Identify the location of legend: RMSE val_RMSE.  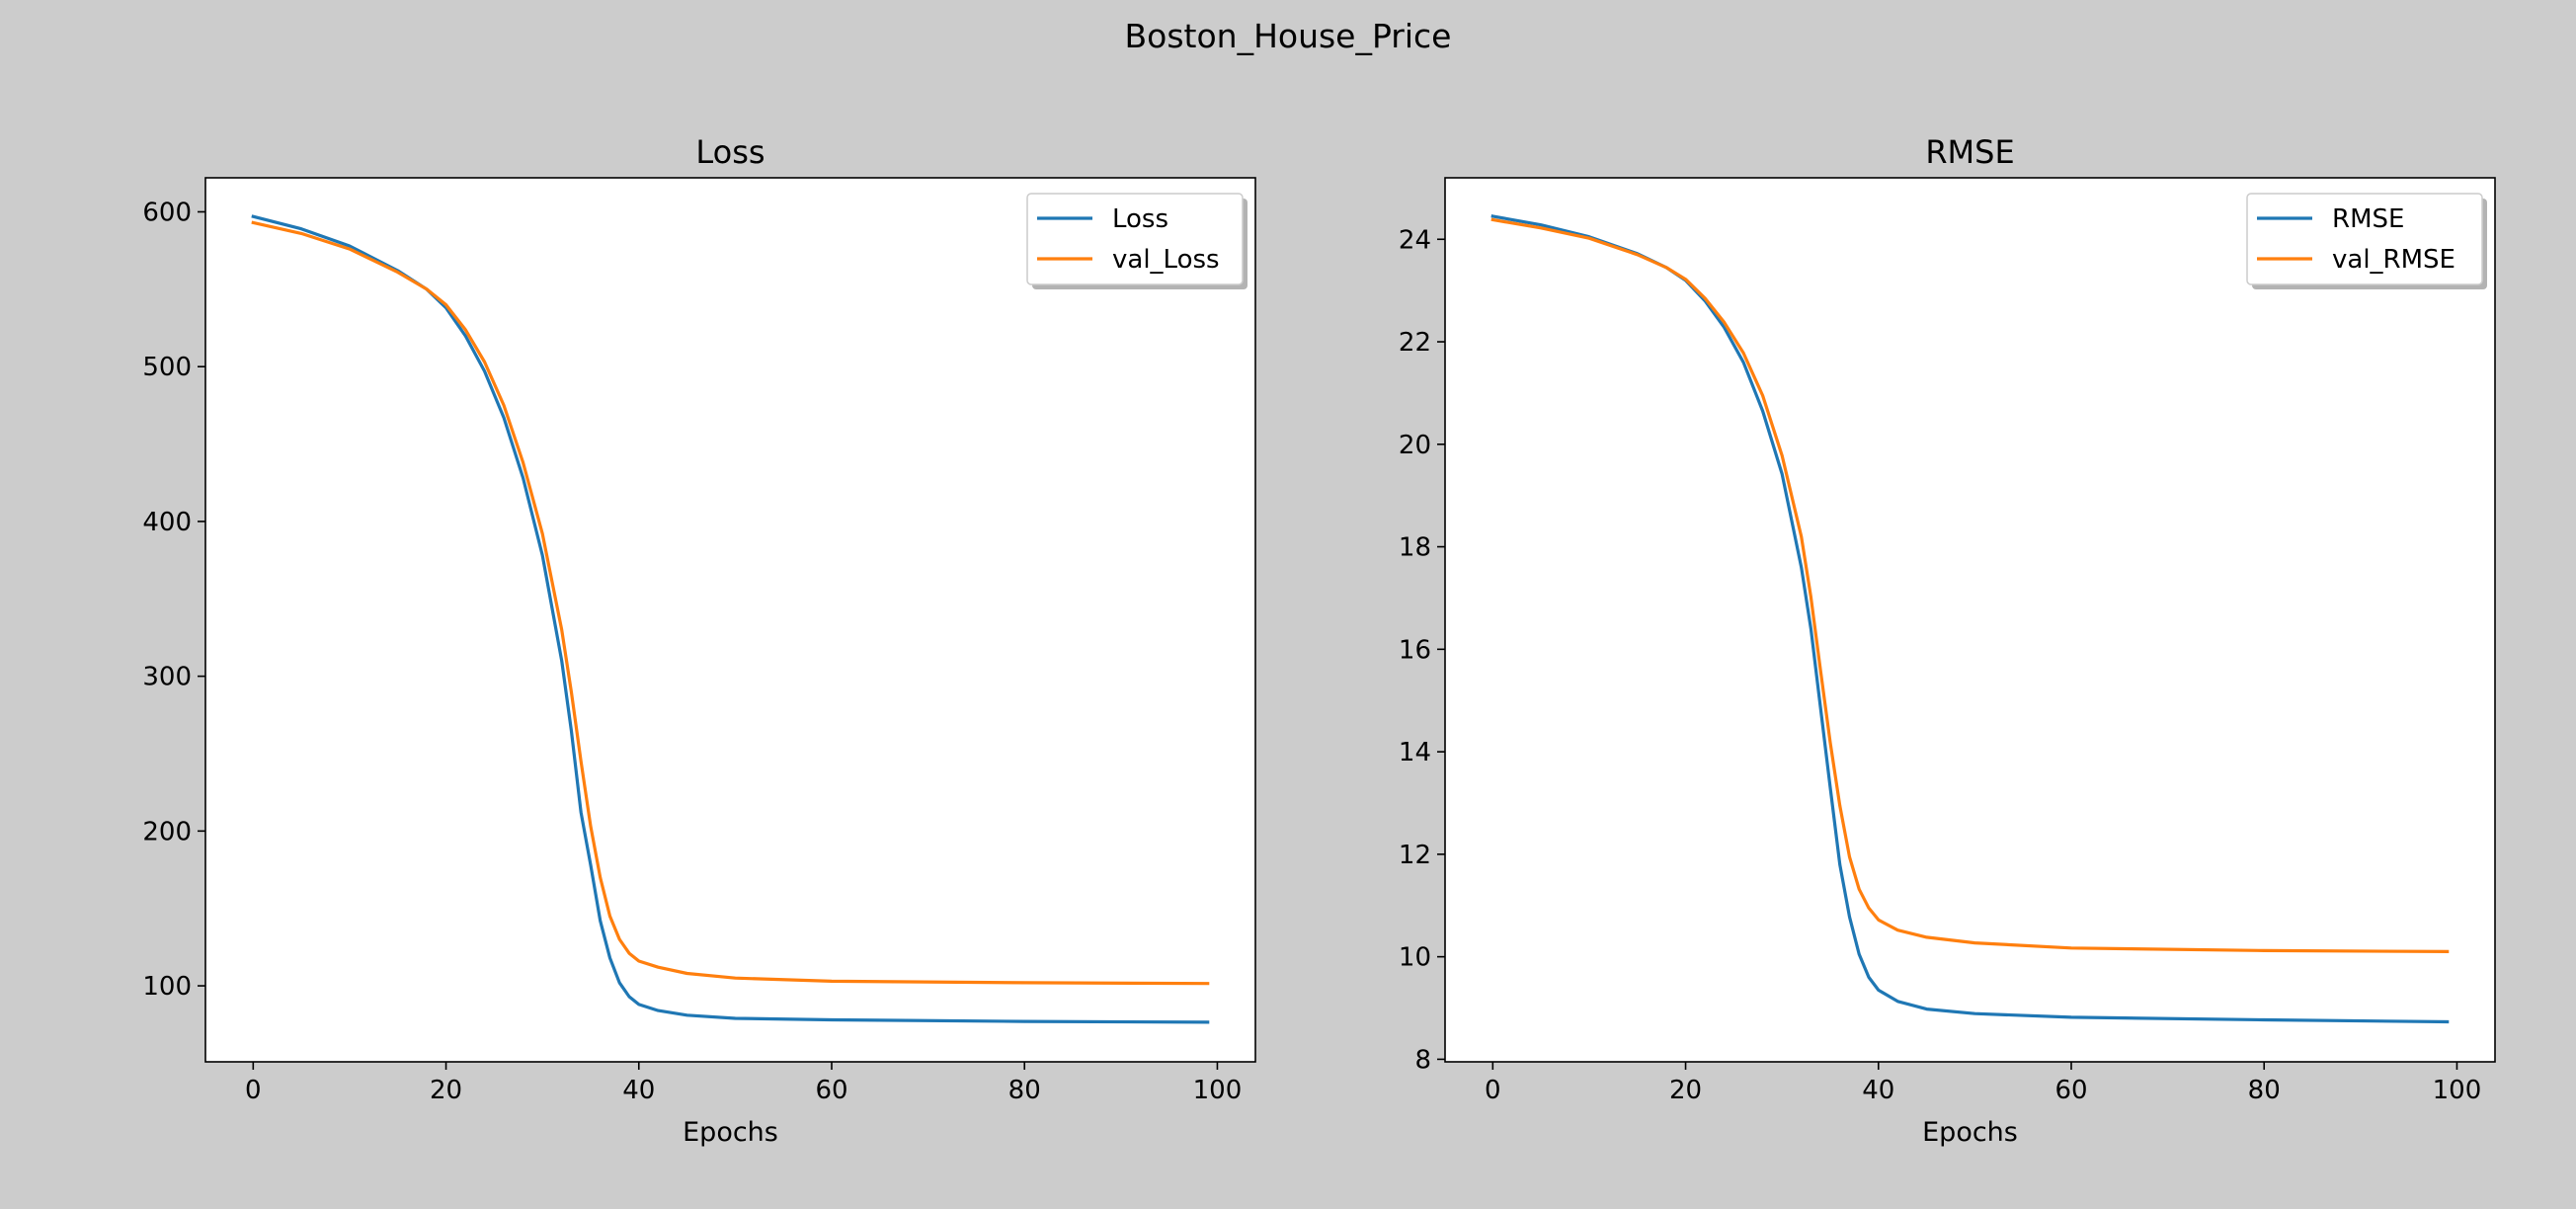
(2366, 241).